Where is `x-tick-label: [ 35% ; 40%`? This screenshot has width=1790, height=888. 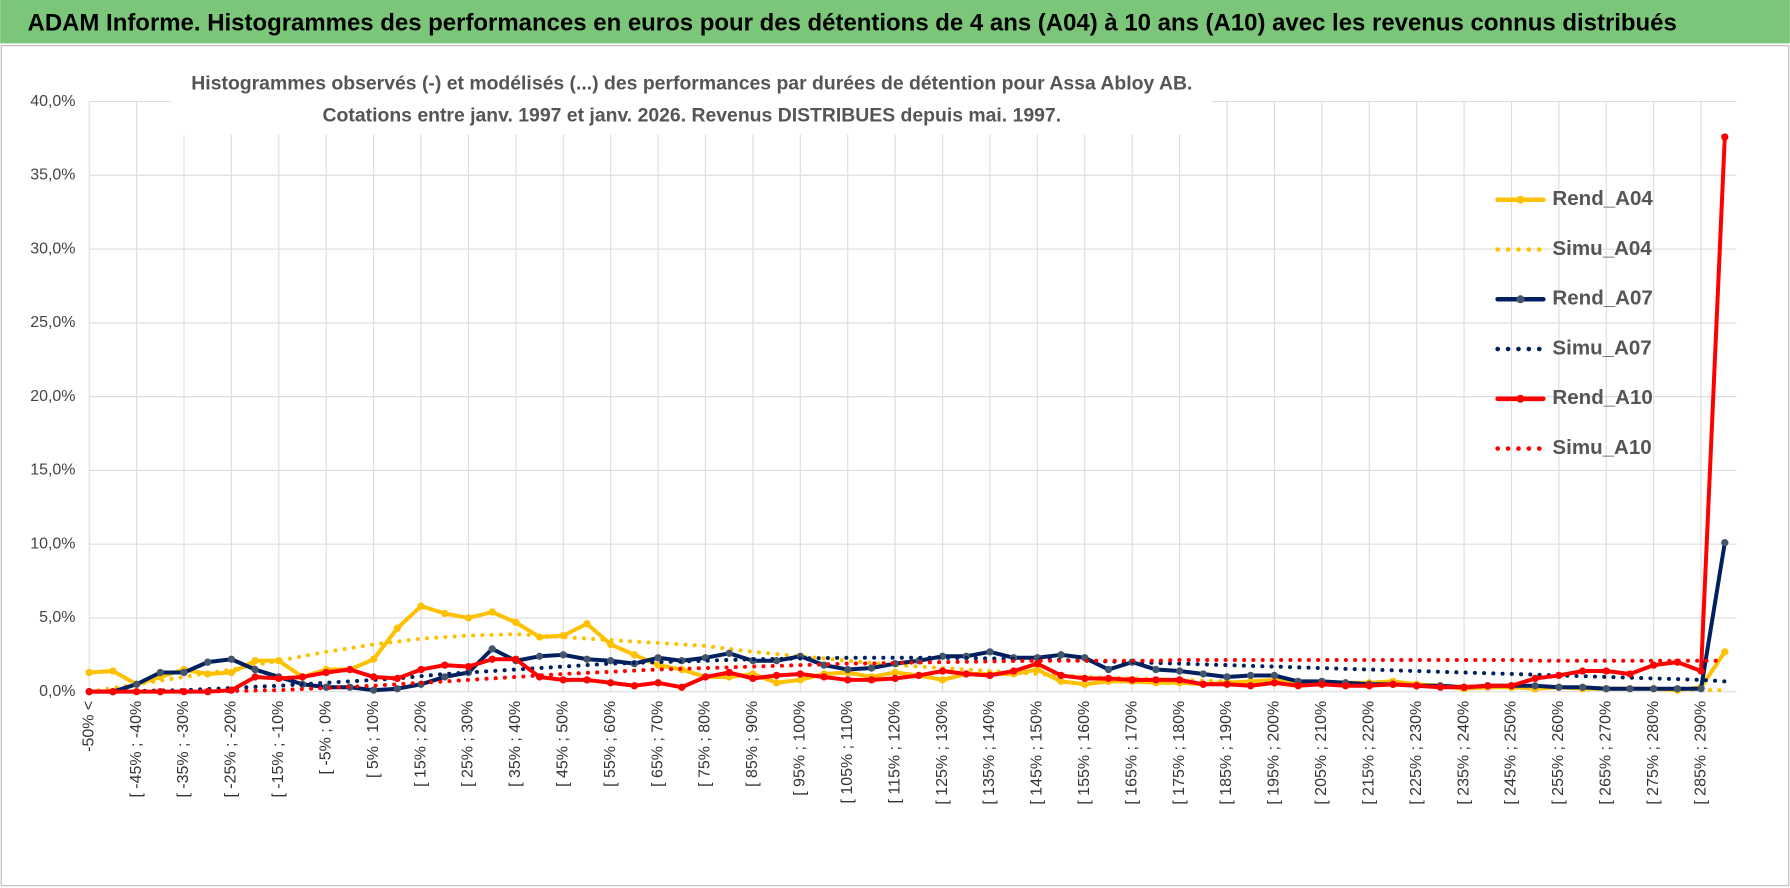 x-tick-label: [ 35% ; 40% is located at coordinates (515, 744).